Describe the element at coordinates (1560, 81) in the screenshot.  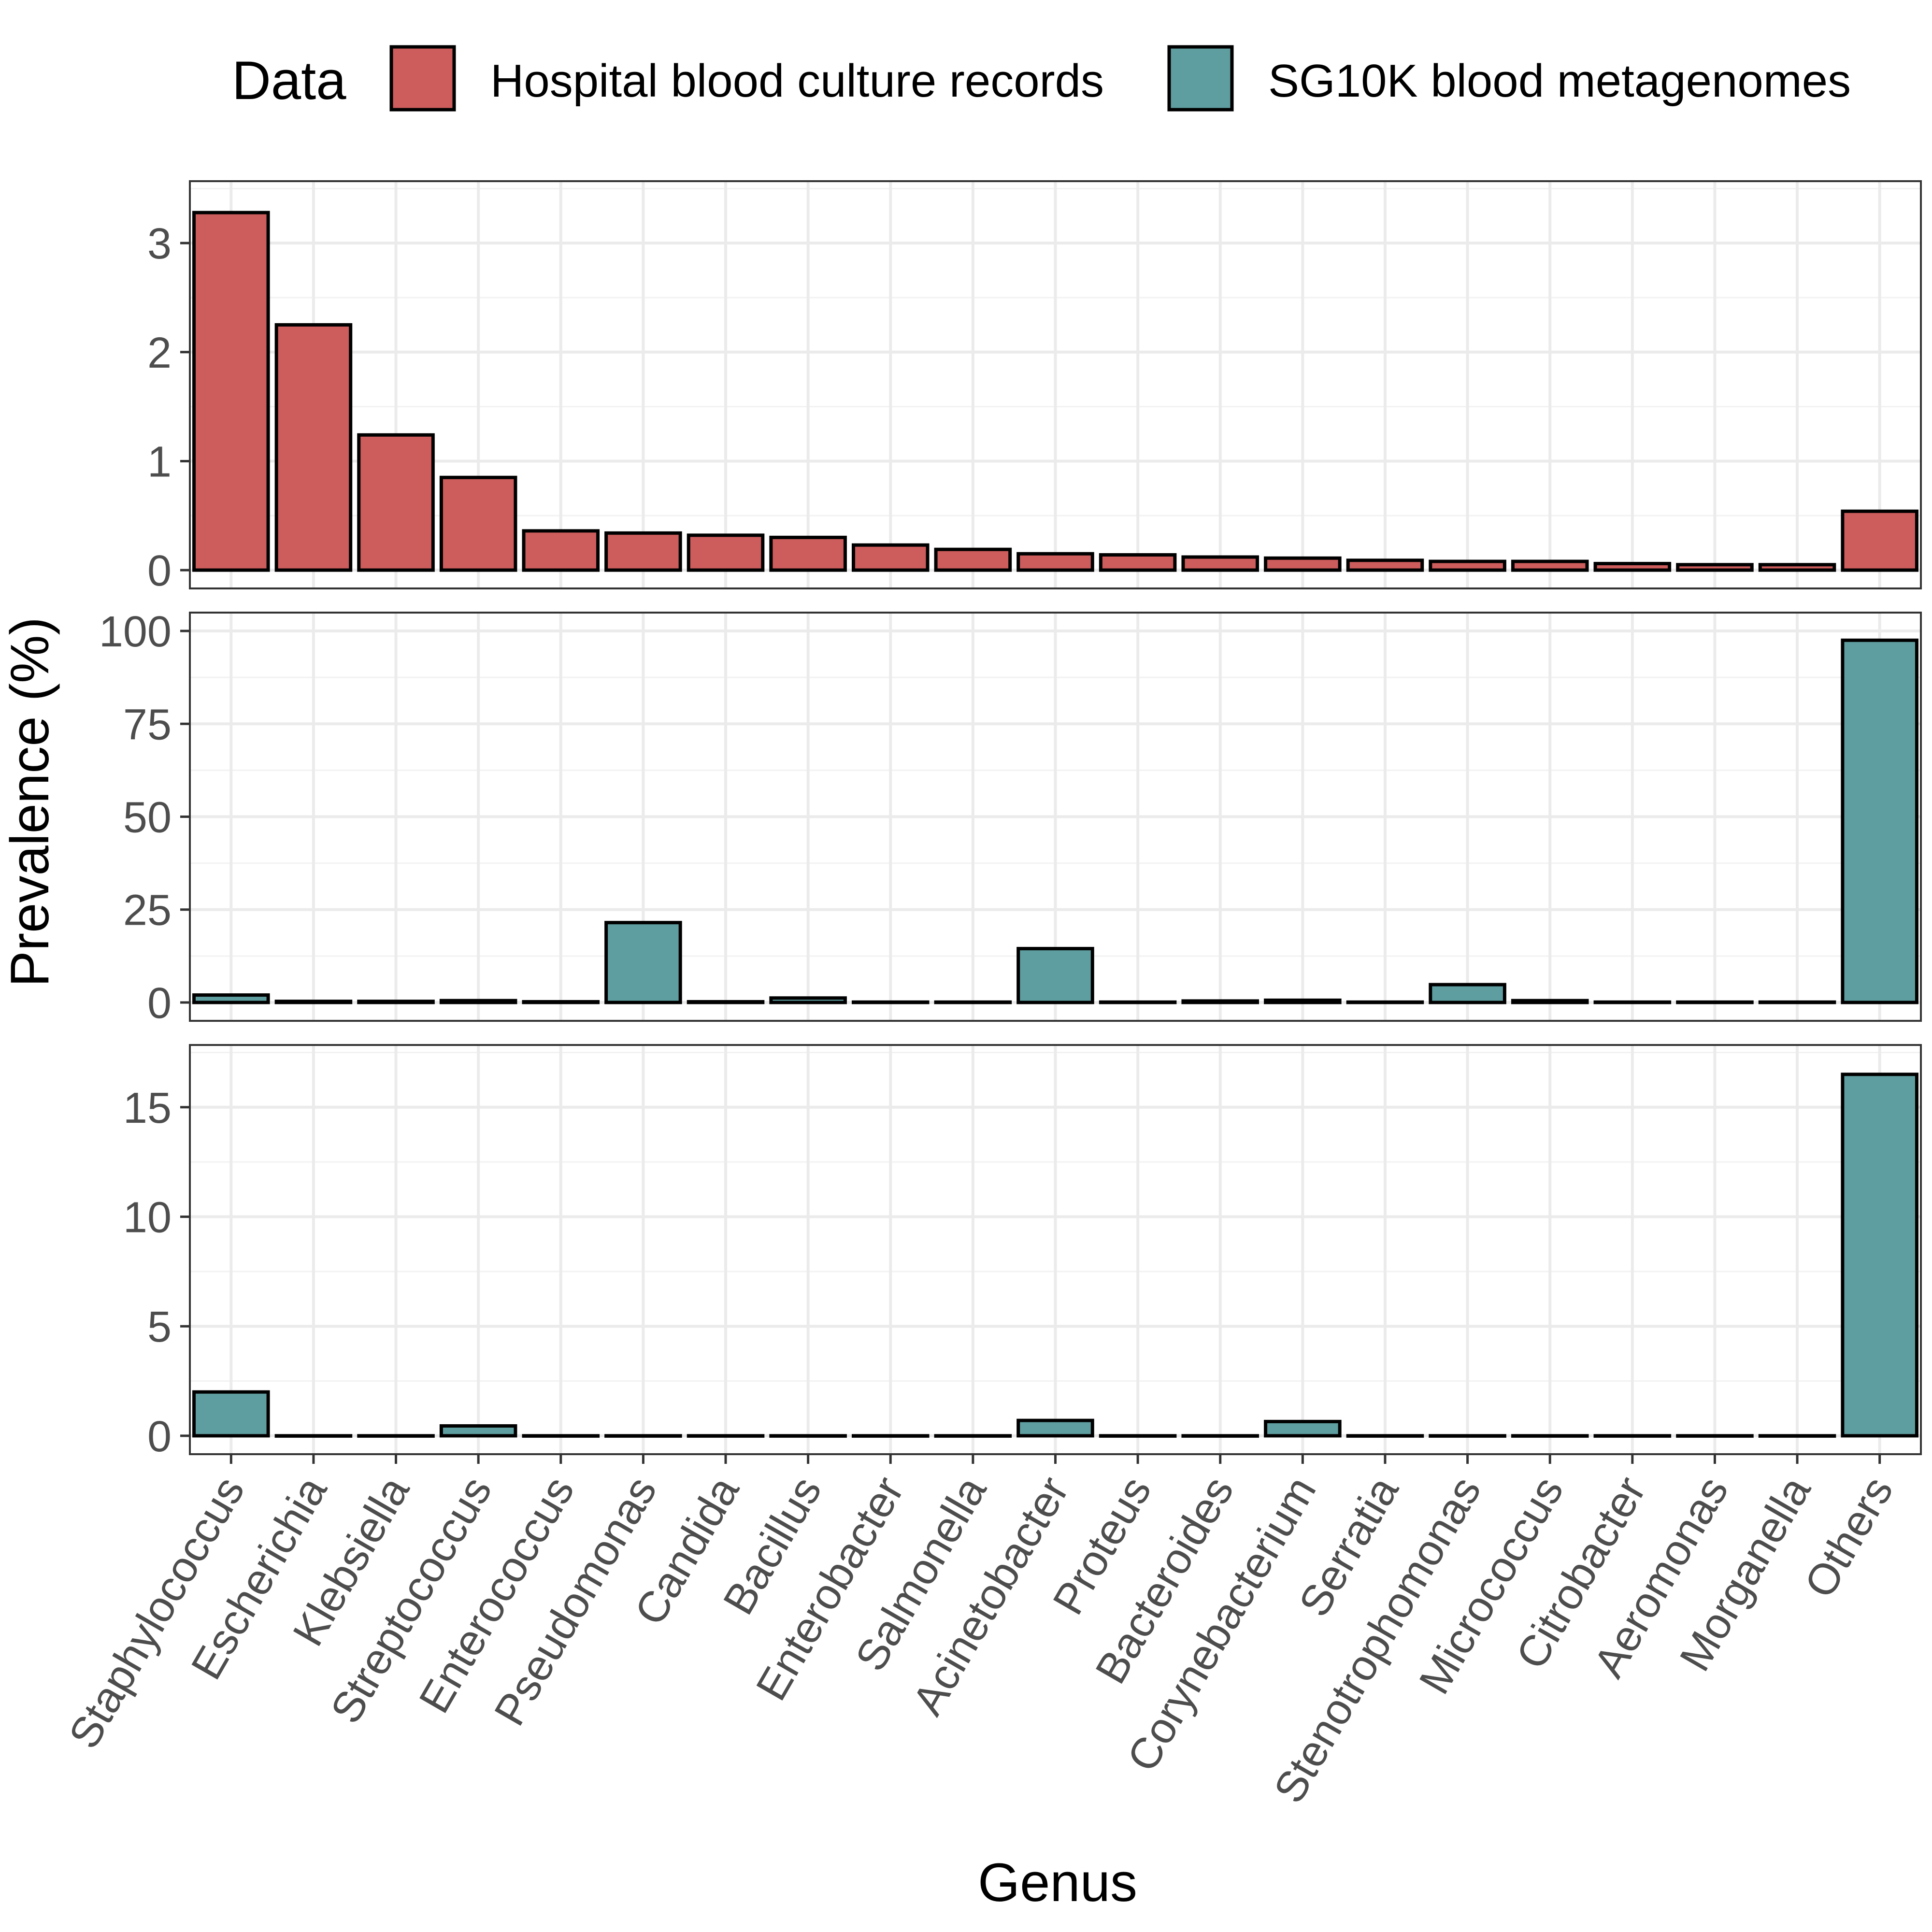
I see `legend-label-sg10k: SG10K blood metagenomes` at that location.